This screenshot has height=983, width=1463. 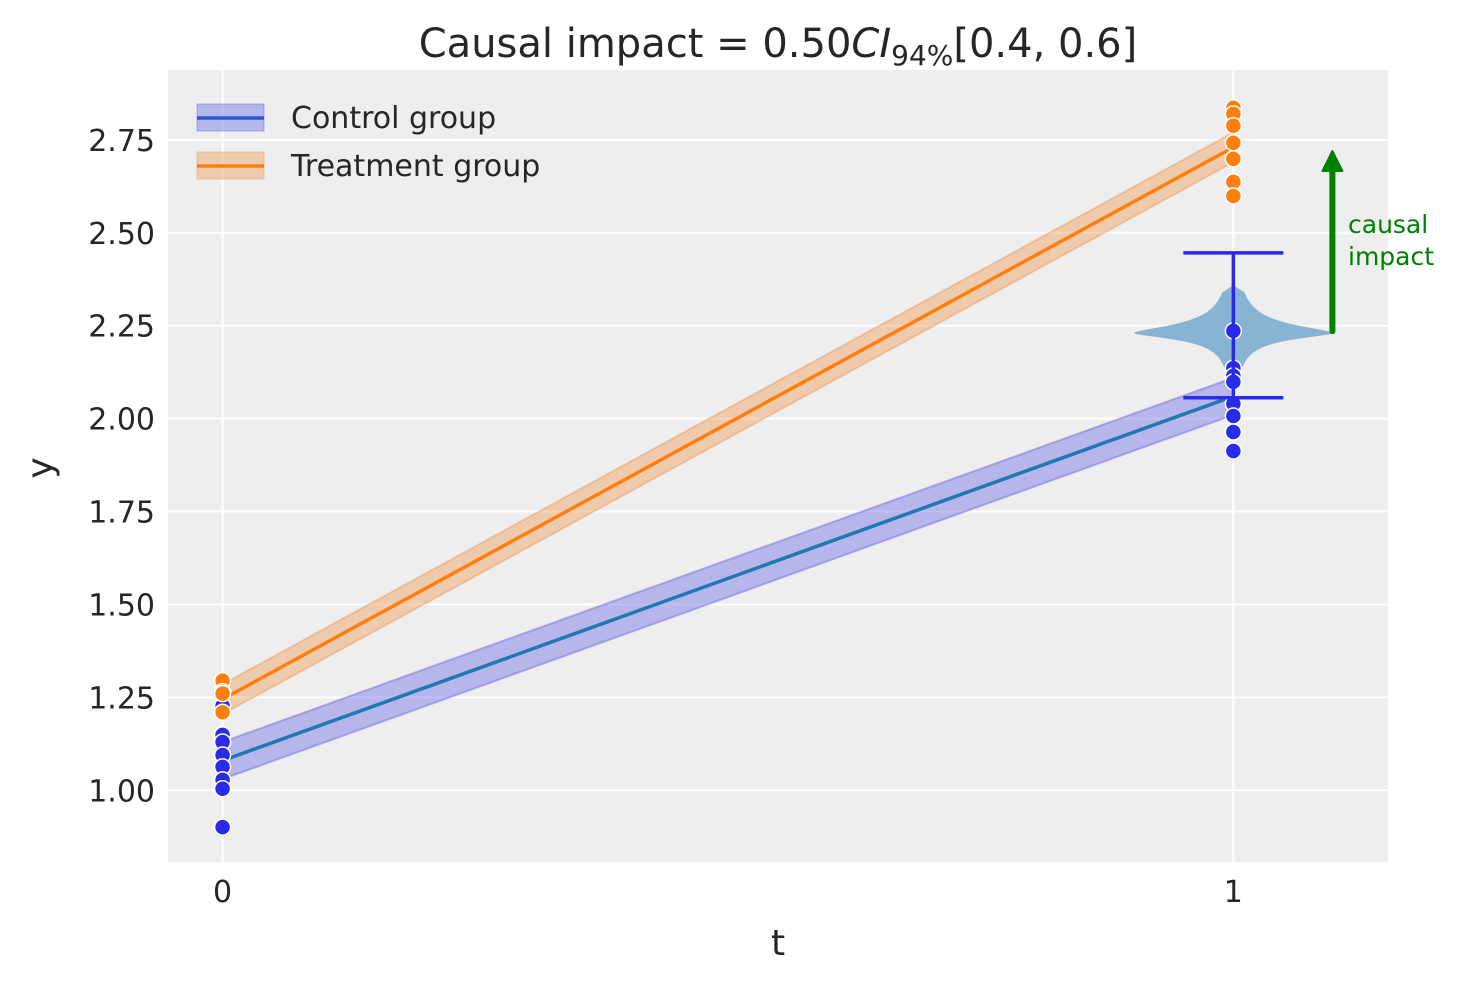 What do you see at coordinates (121, 605) in the screenshot?
I see `y-tick-label: 1.50` at bounding box center [121, 605].